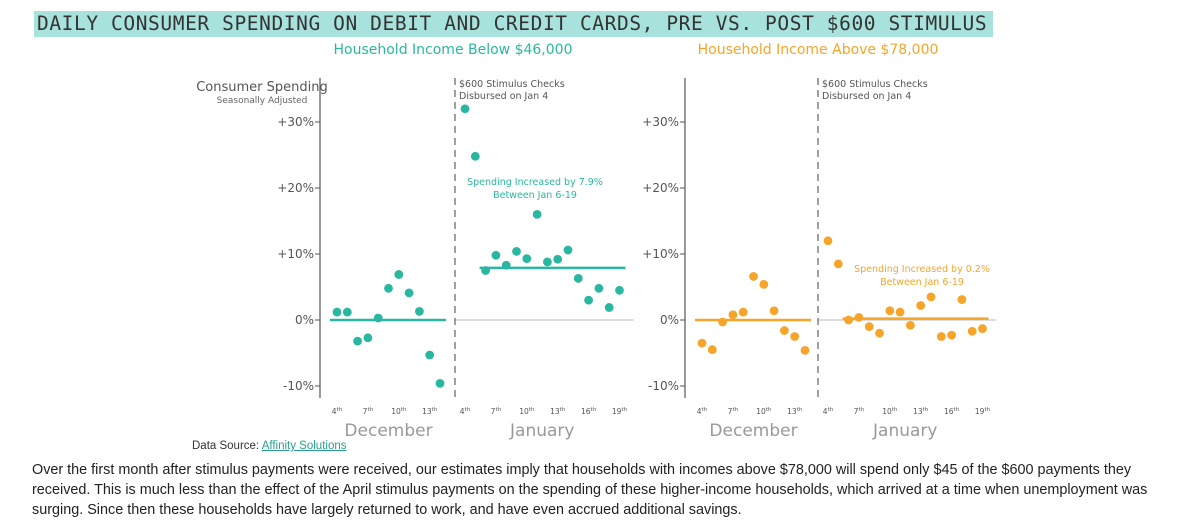 This screenshot has height=529, width=1200. Describe the element at coordinates (226, 446) in the screenshot. I see `data-source-label: Data Source:` at that location.